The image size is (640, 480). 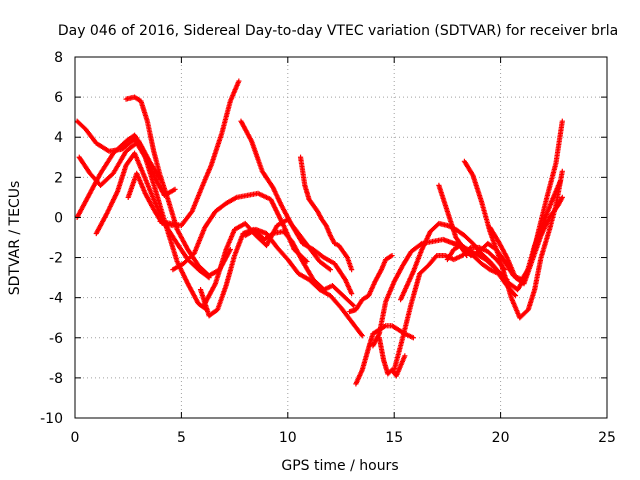 I want to click on y-tick-label: -10, so click(x=51, y=419).